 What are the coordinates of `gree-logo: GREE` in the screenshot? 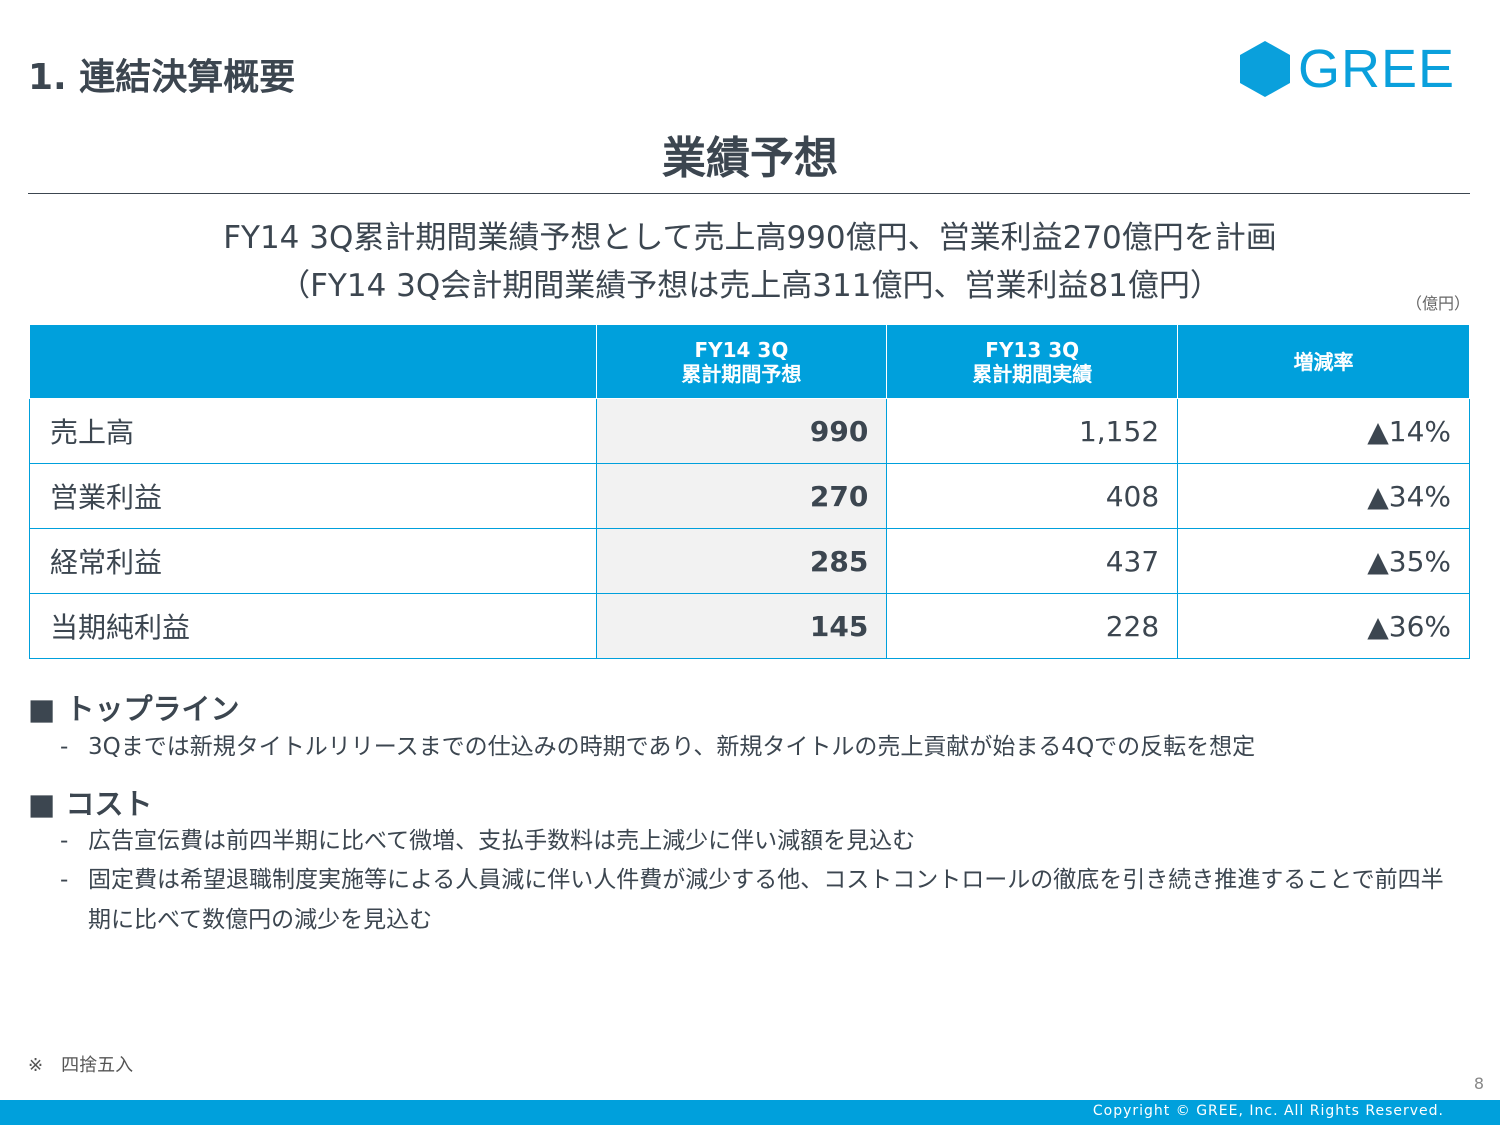 It's located at (1347, 69).